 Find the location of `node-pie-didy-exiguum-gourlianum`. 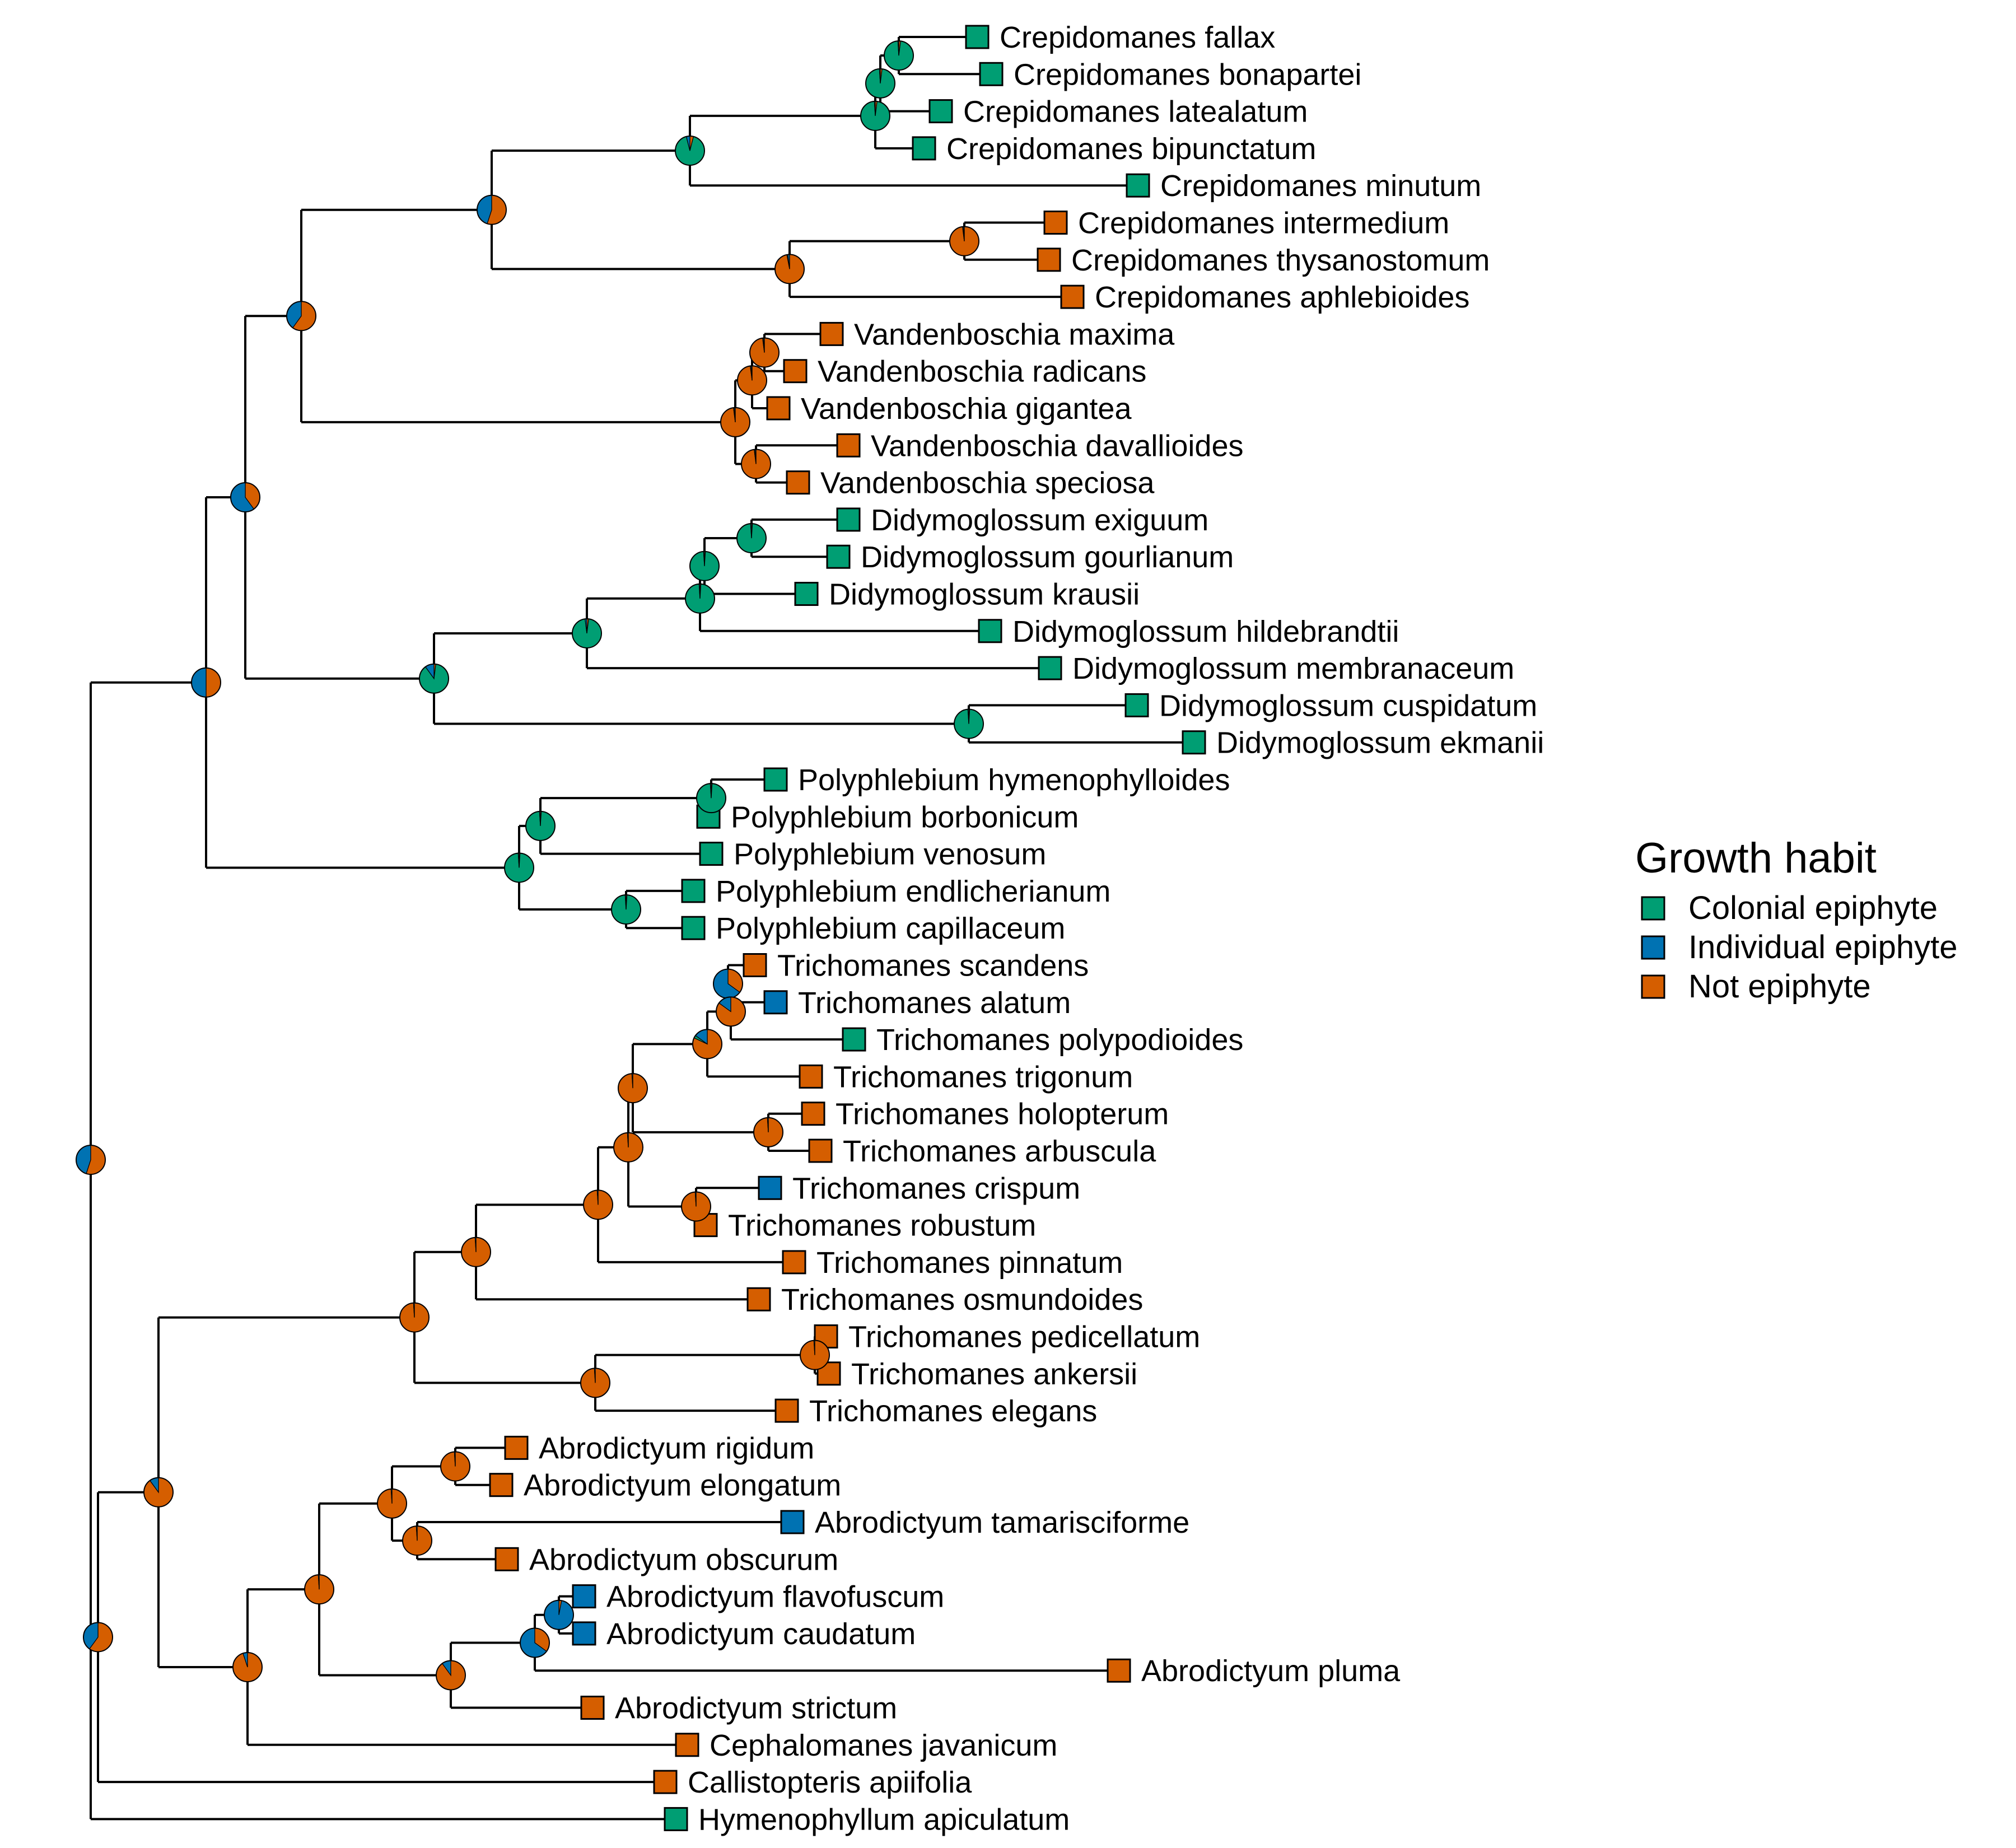

node-pie-didy-exiguum-gourlianum is located at coordinates (752, 539).